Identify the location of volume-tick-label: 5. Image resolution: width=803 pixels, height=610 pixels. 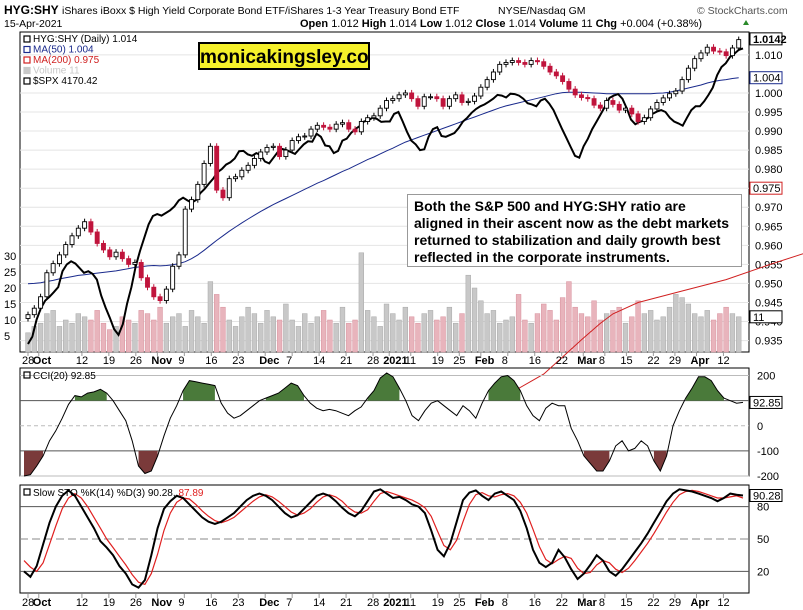
(7, 337).